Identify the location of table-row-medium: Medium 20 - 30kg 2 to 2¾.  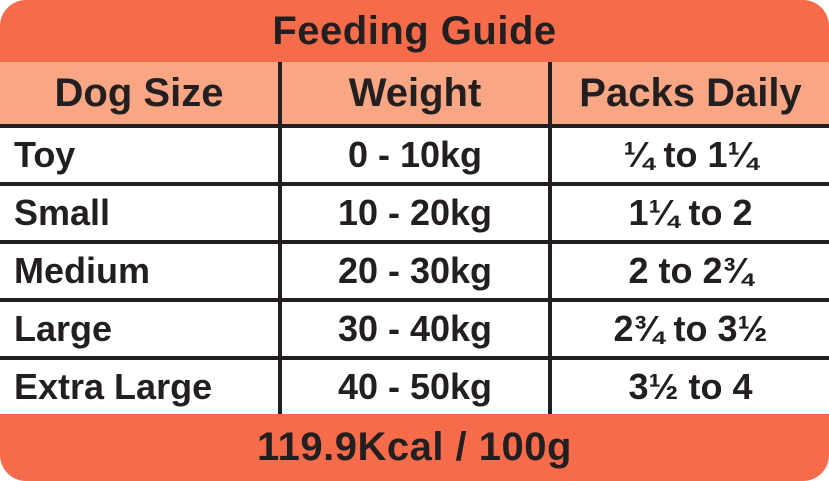
(414, 269).